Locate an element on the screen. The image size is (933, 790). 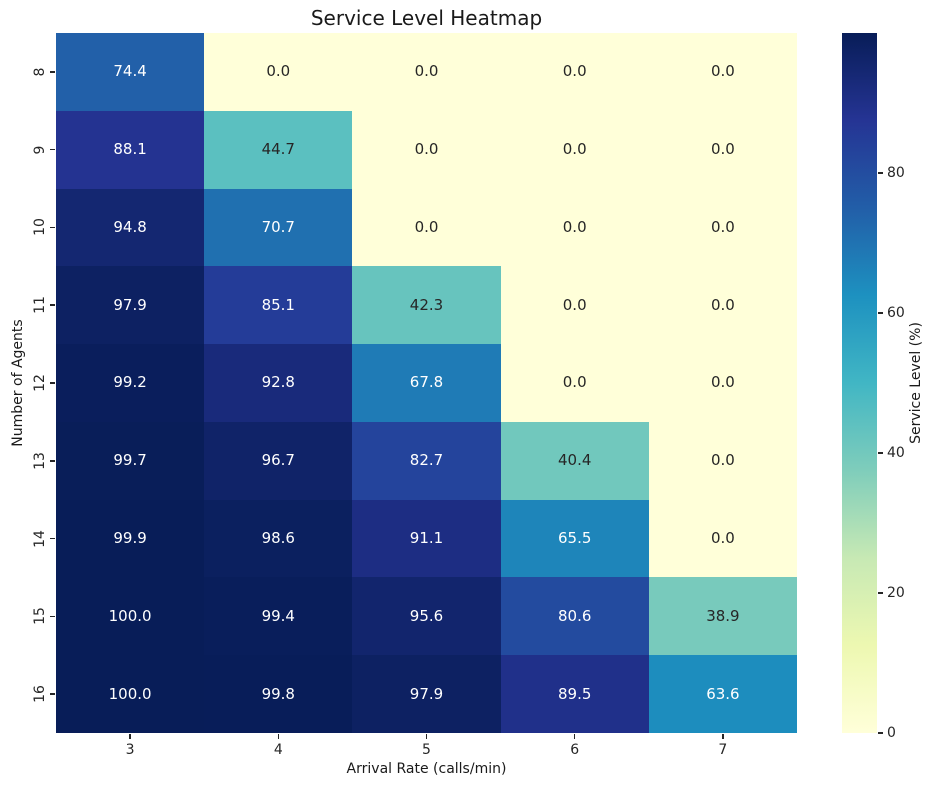
heatmap-cell-13-5: 82.7 is located at coordinates (426, 460).